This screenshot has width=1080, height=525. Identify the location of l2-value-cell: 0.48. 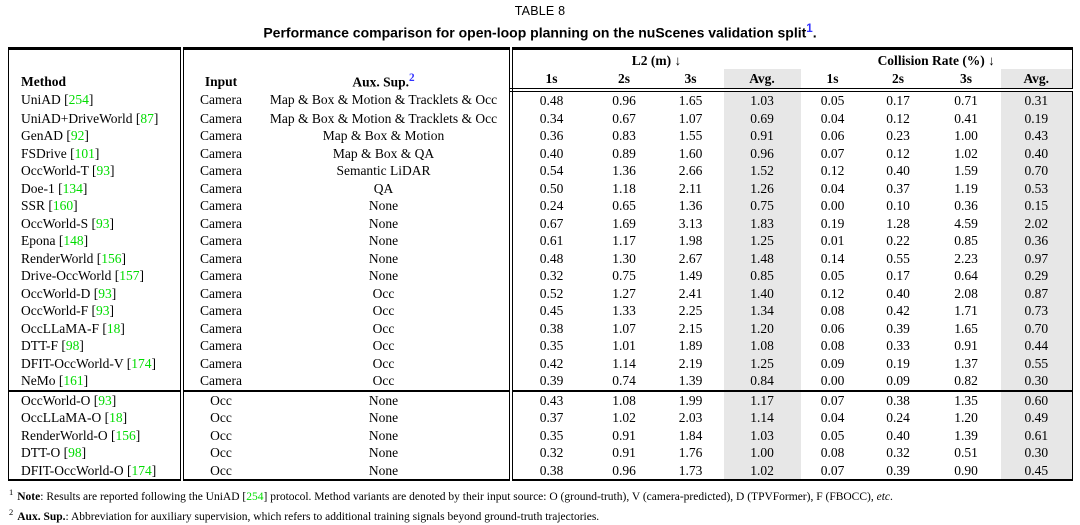
(549, 100).